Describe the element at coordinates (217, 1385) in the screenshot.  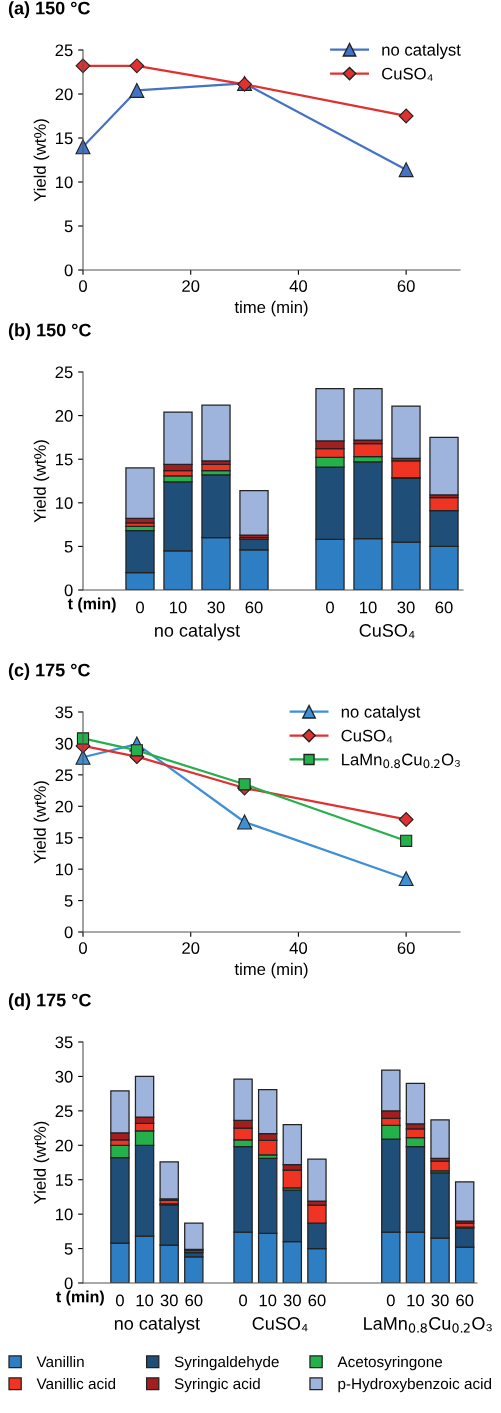
I see `legend-label: Syringic acid` at that location.